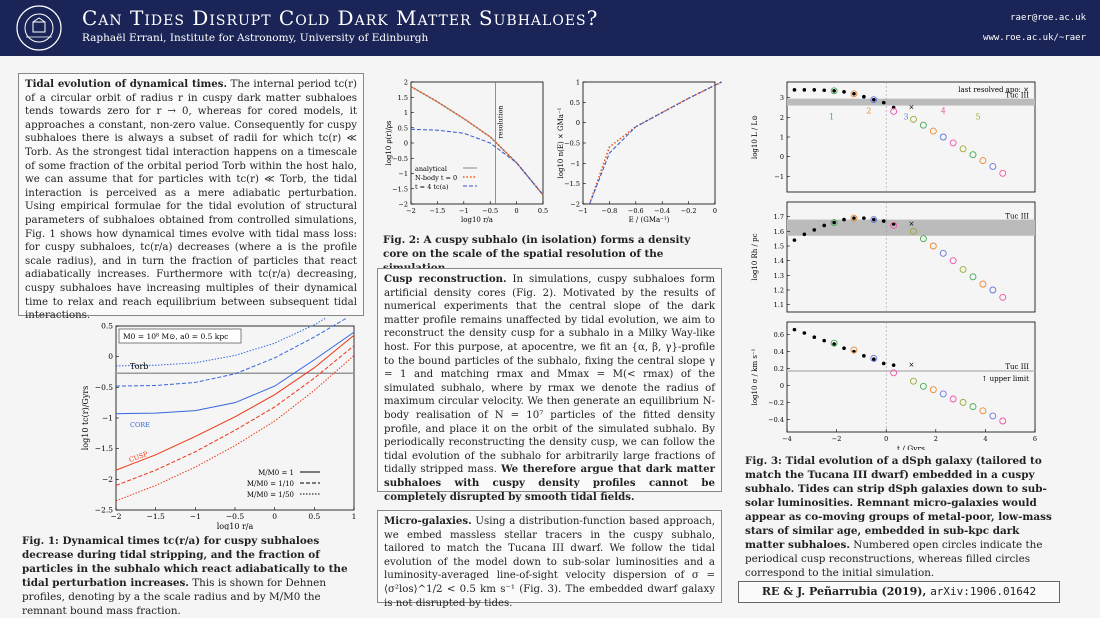  What do you see at coordinates (389, 142) in the screenshot?
I see `y-axis-label: log10 ρ(r)/ρs` at bounding box center [389, 142].